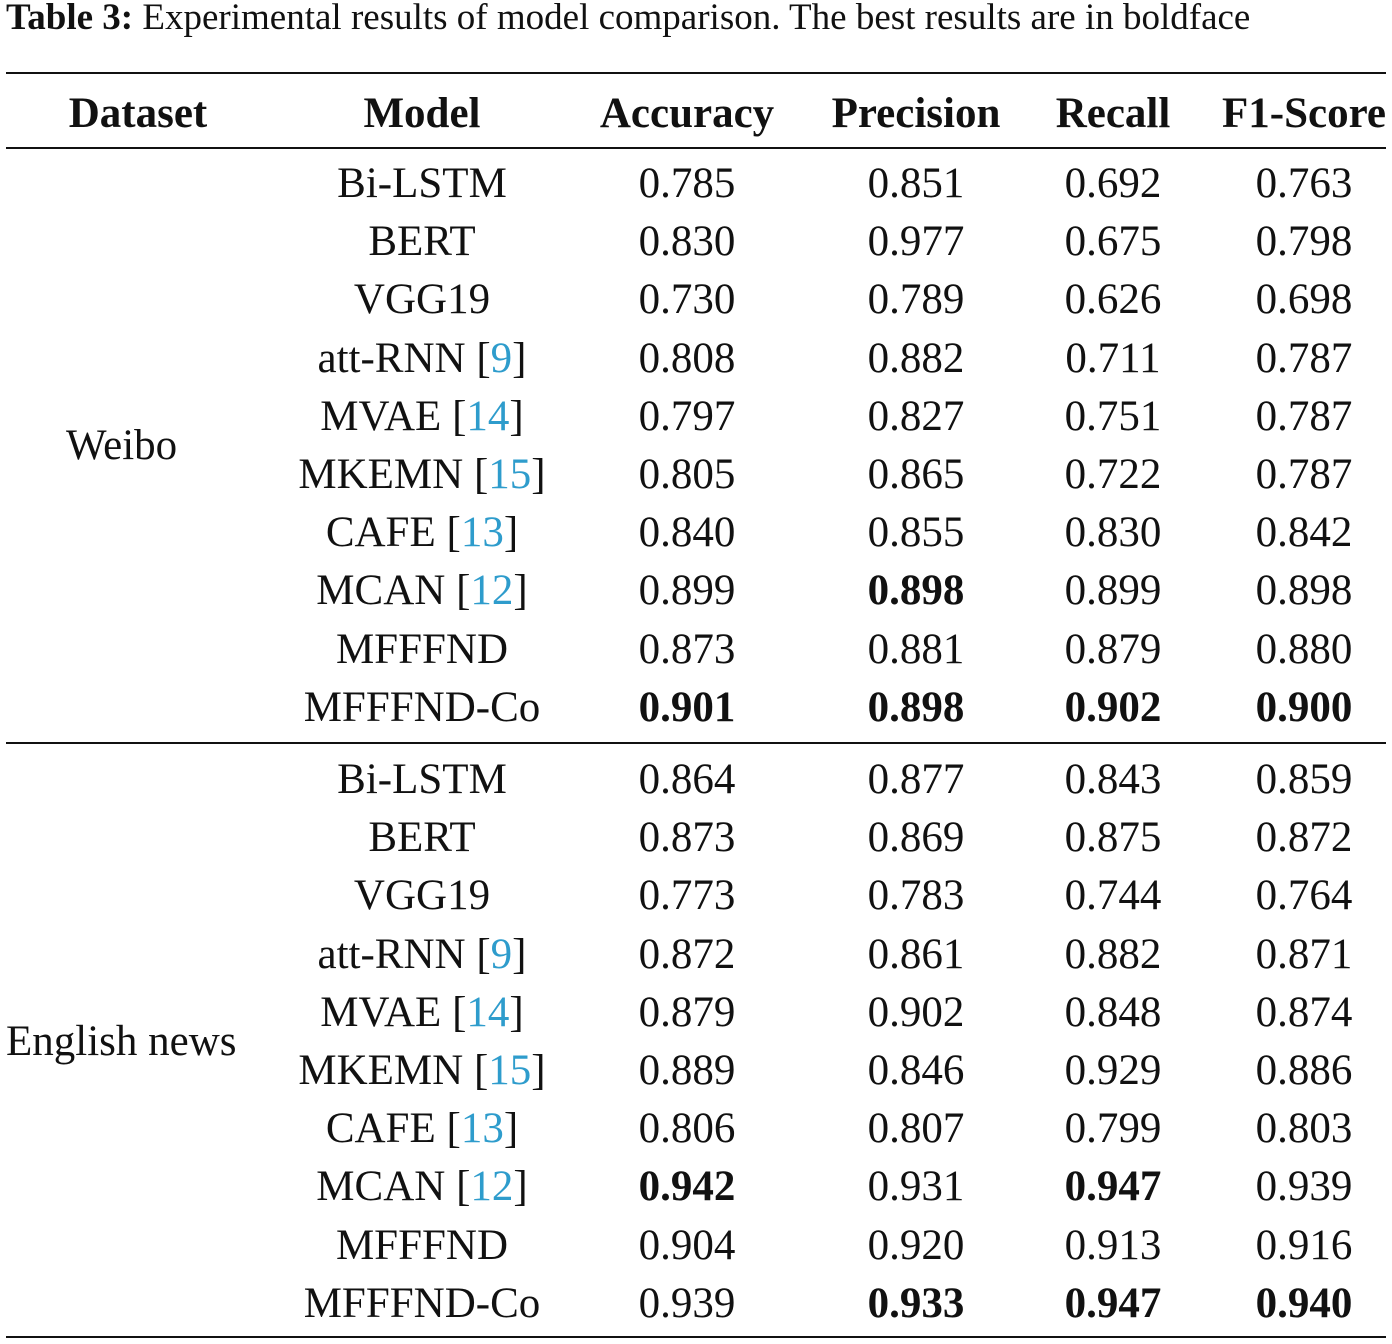  Describe the element at coordinates (916, 649) in the screenshot. I see `precision-value: 0.881` at that location.